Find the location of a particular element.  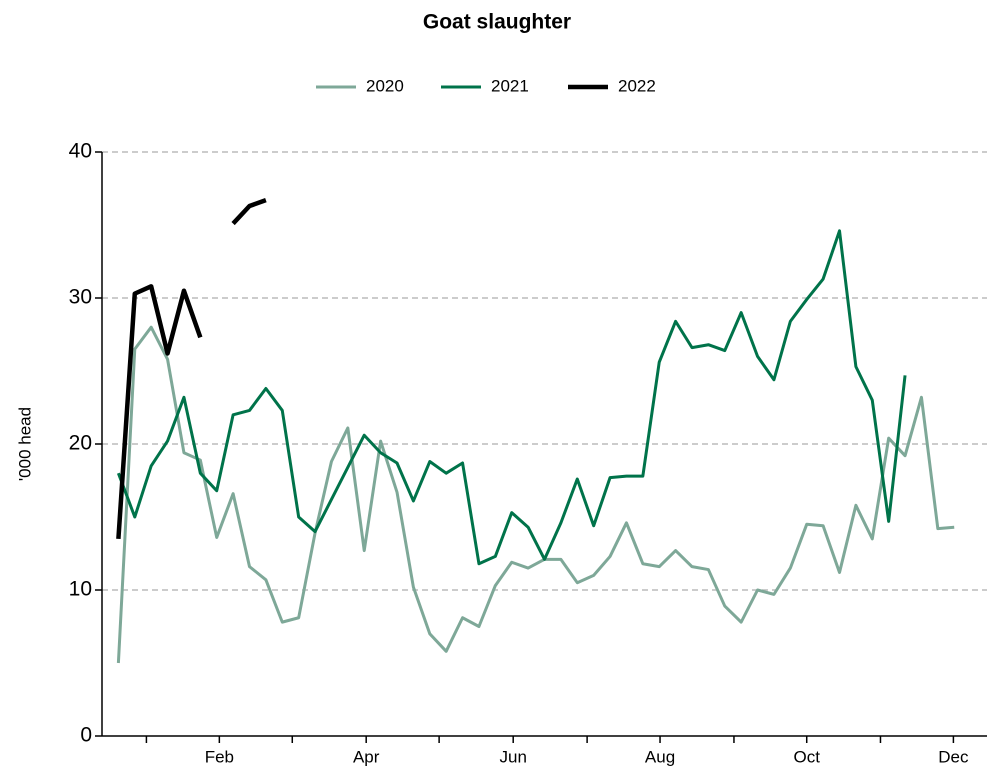

line-series is located at coordinates (191, 369).